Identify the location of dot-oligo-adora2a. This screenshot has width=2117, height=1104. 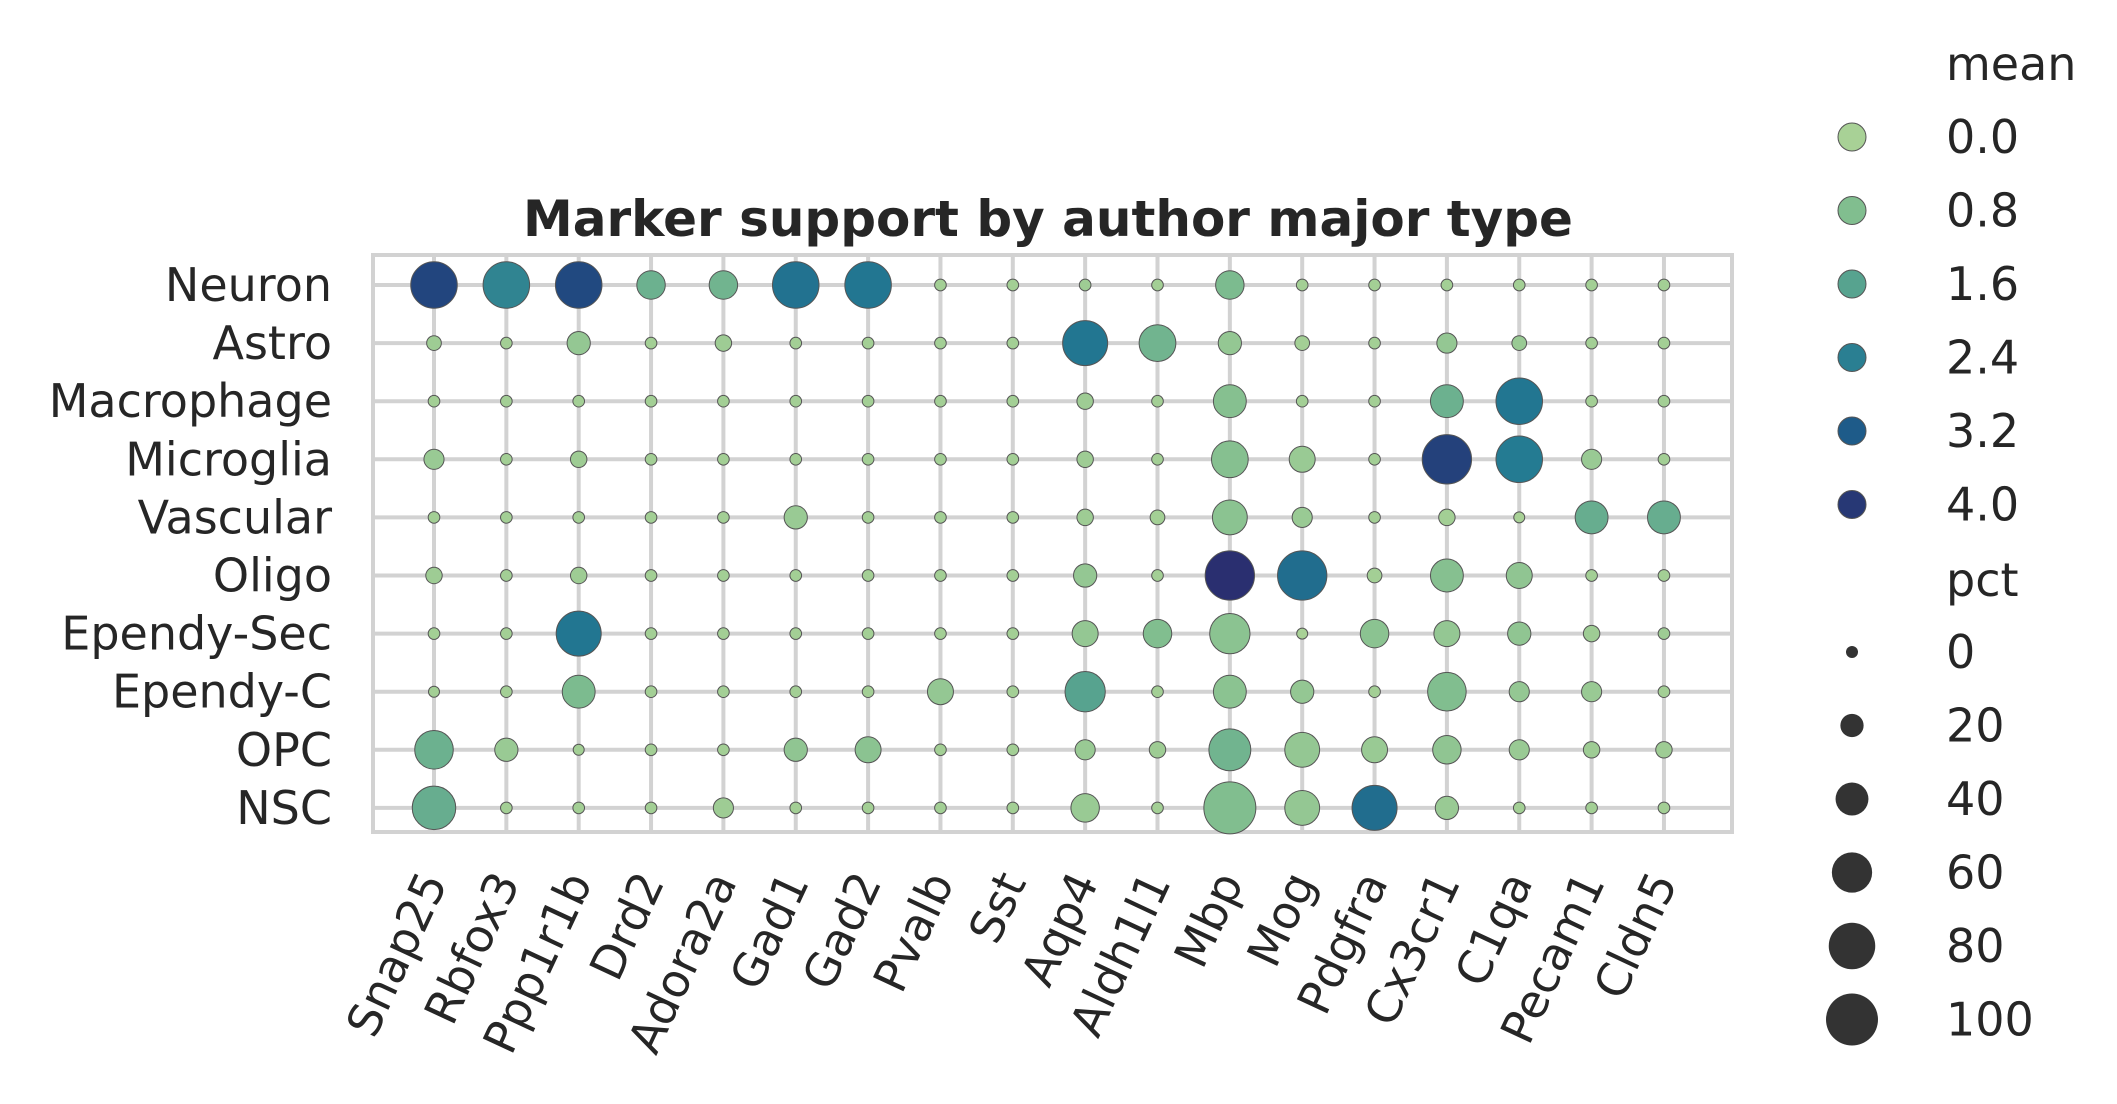
(723, 575).